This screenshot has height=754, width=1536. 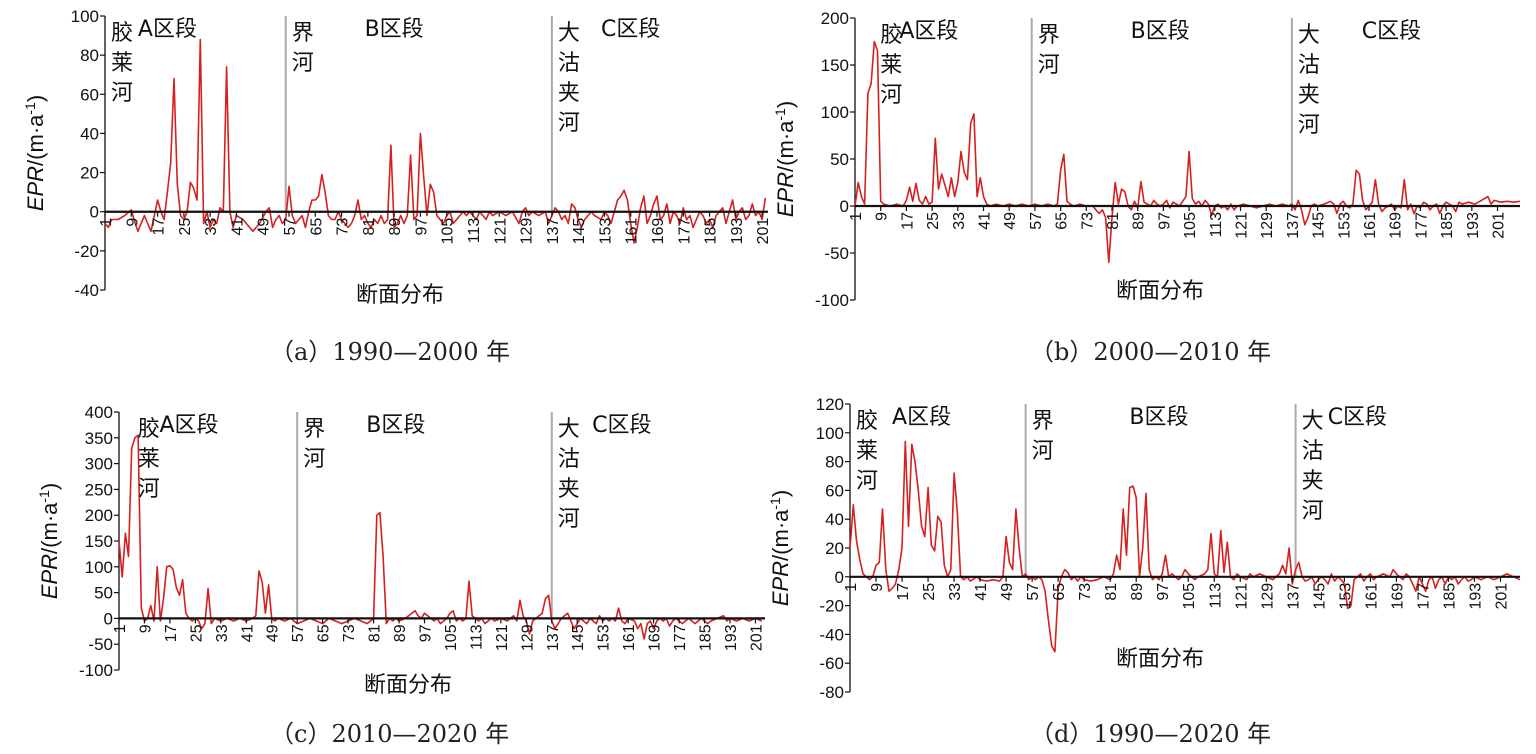 What do you see at coordinates (89, 94) in the screenshot?
I see `y-tick-label: 60` at bounding box center [89, 94].